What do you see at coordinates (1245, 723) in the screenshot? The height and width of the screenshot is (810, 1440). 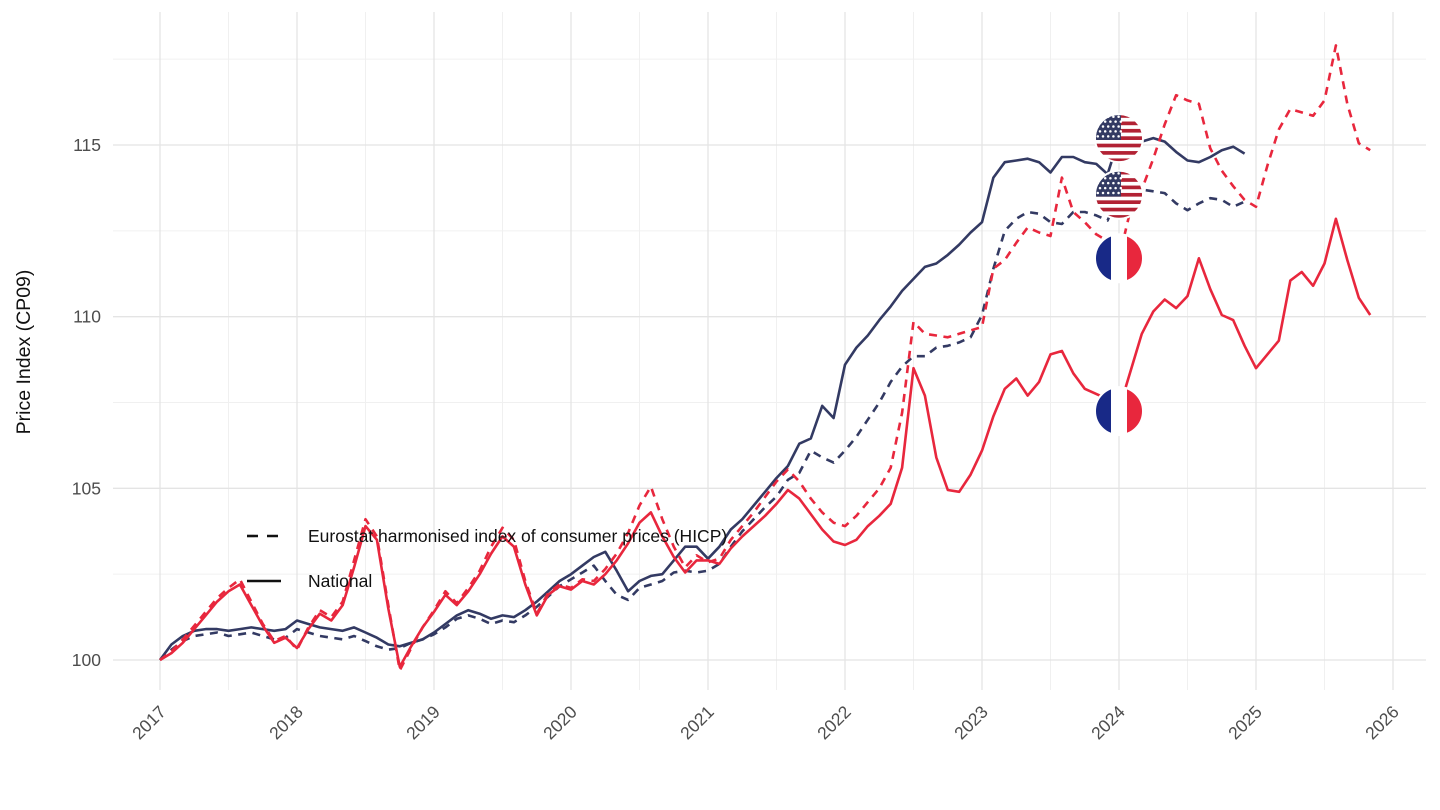 I see `x-tick-label: 2025` at bounding box center [1245, 723].